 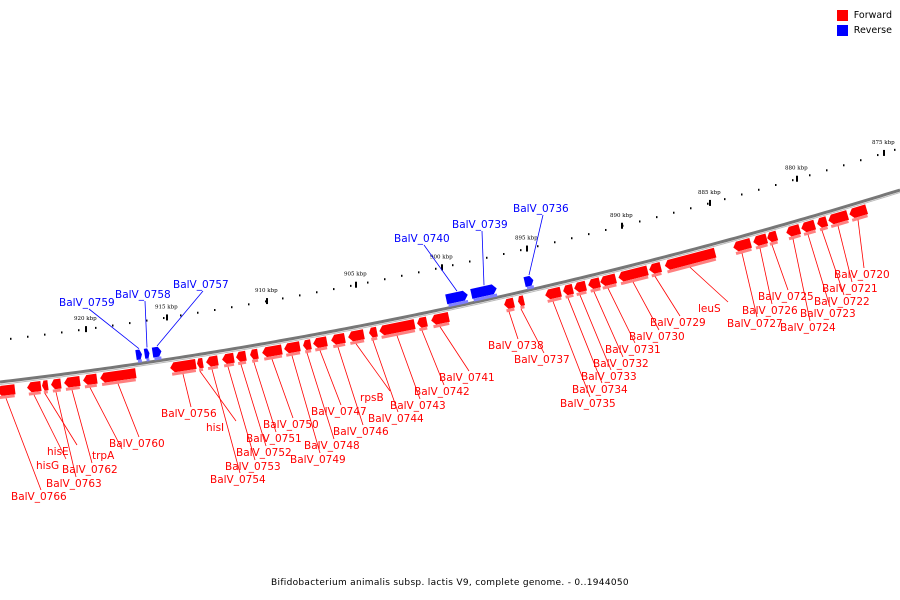 What do you see at coordinates (864, 30) in the screenshot?
I see `legend-item-reverse: Reverse` at bounding box center [864, 30].